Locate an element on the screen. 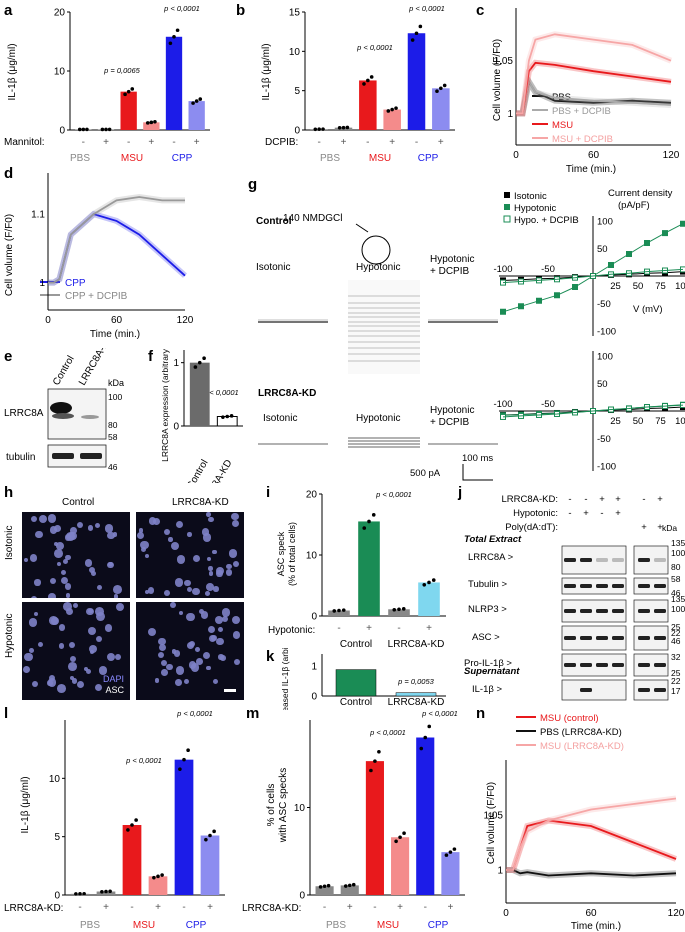  e-m80: 80 is located at coordinates (113, 425).